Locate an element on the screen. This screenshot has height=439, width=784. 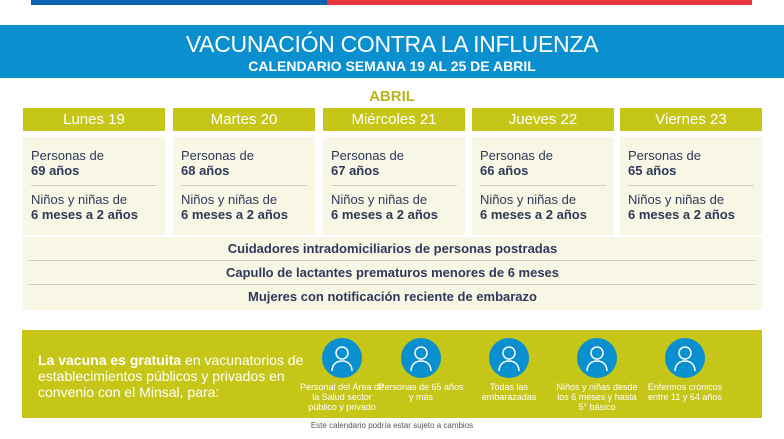
group-value: 67 años is located at coordinates (355, 170).